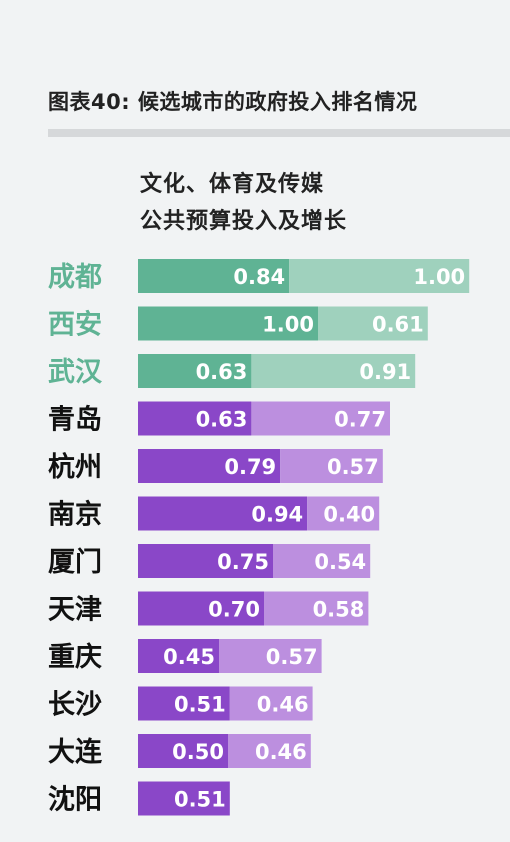  Describe the element at coordinates (277, 515) in the screenshot. I see `data-label: 0.94` at that location.